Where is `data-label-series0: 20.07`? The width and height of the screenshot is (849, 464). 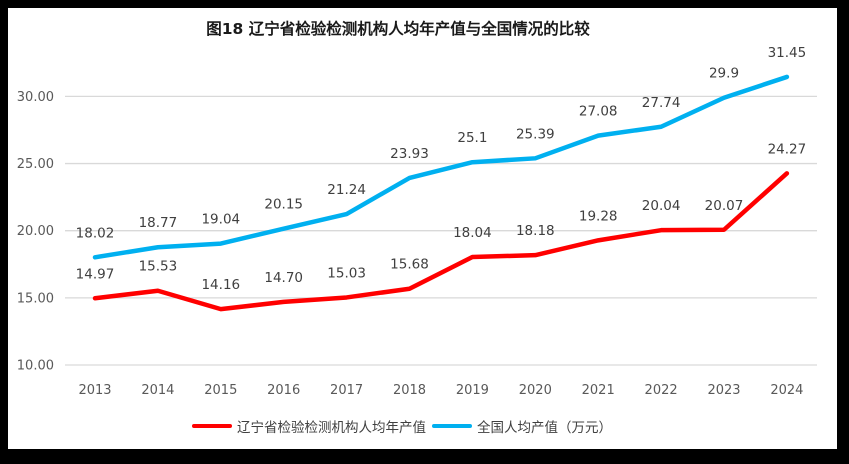
data-label-series0: 20.07 is located at coordinates (724, 206).